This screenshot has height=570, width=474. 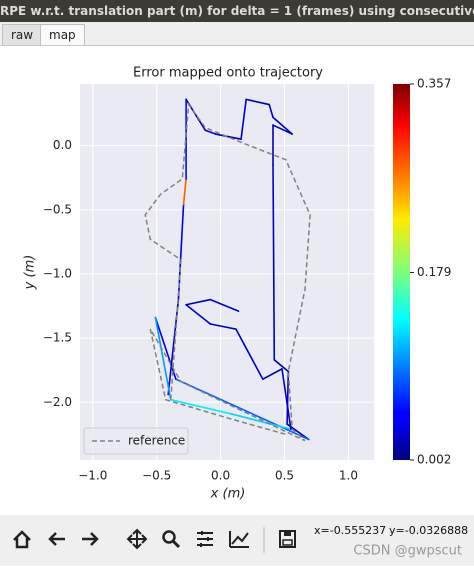 I want to click on y-tick-label: −1.0, so click(x=57, y=273).